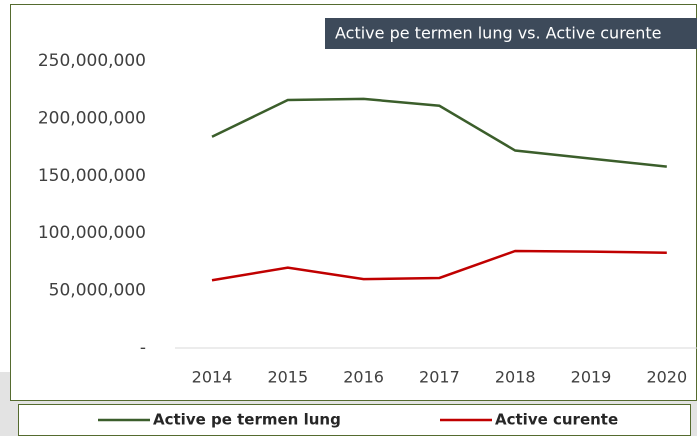 The image size is (697, 436). What do you see at coordinates (247, 420) in the screenshot?
I see `legend-label: Active pe termen lung` at bounding box center [247, 420].